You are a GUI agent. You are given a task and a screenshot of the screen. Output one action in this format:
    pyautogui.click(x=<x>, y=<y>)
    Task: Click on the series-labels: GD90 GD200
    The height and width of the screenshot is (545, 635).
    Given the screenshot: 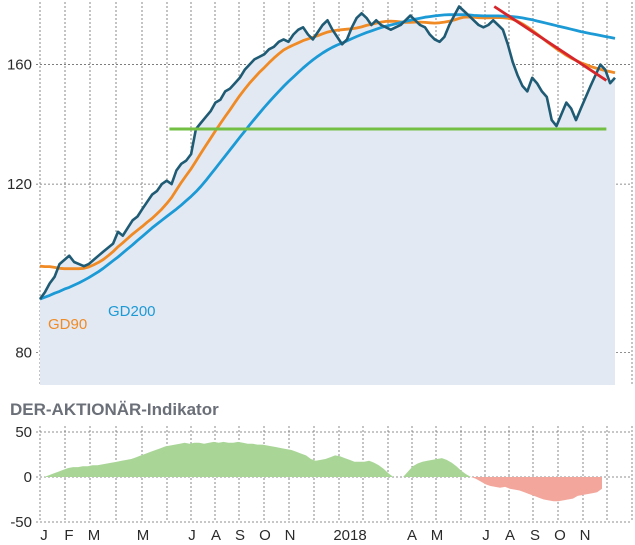 What is the action you would take?
    pyautogui.click(x=102, y=318)
    